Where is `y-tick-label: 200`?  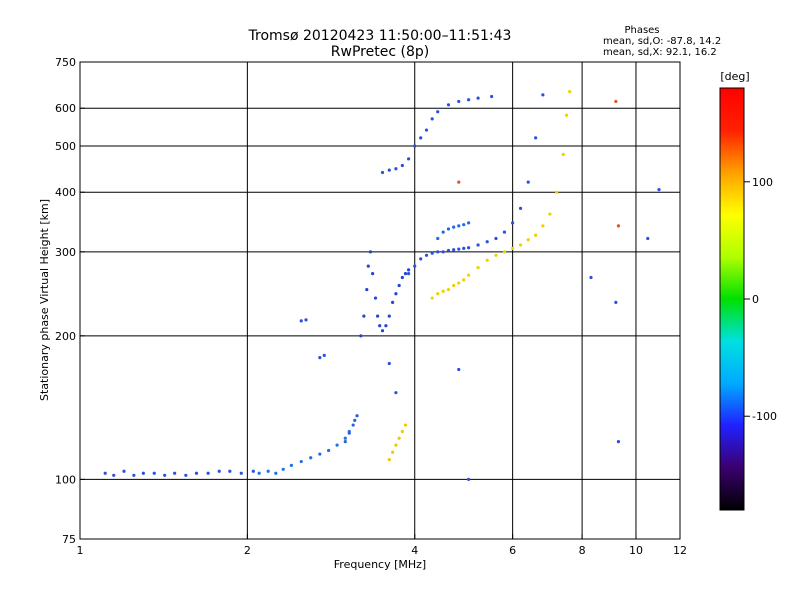
y-tick-label: 200 is located at coordinates (65, 336).